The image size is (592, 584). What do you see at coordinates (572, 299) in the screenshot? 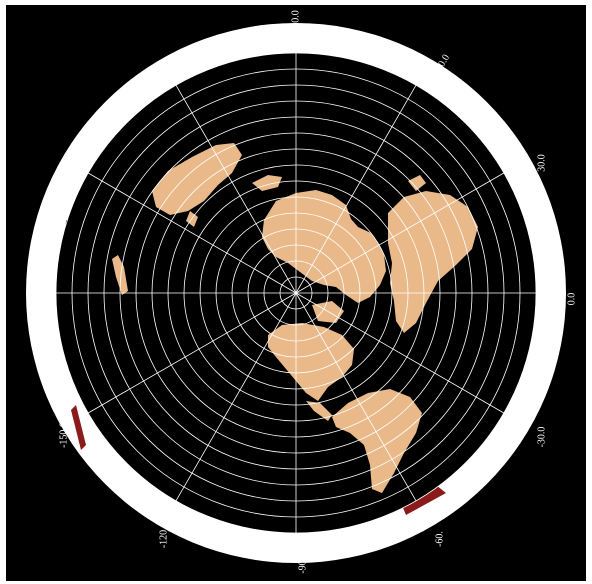
I see `lon-label-right: 0.0` at bounding box center [572, 299].